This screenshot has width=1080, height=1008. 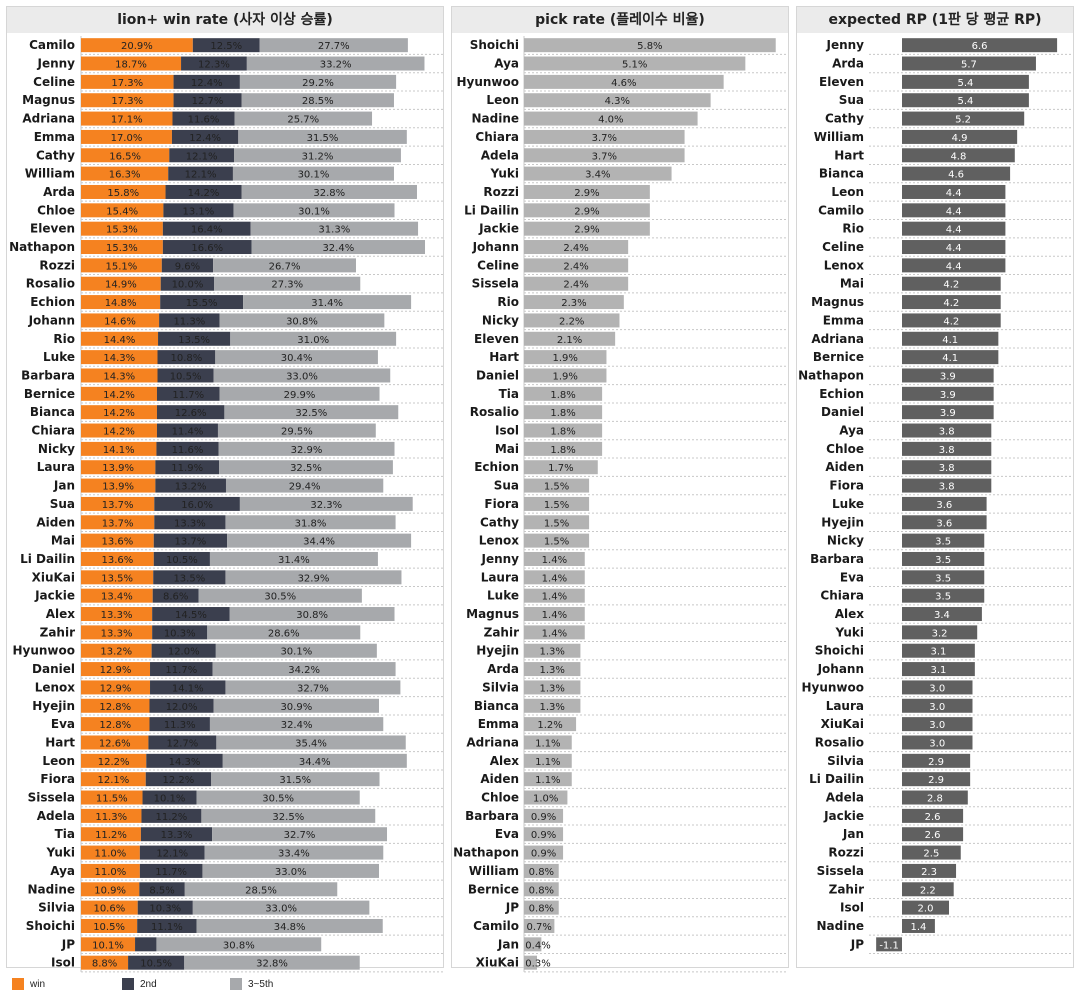 What do you see at coordinates (498, 265) in the screenshot?
I see `pick-row-label: Celine` at bounding box center [498, 265].